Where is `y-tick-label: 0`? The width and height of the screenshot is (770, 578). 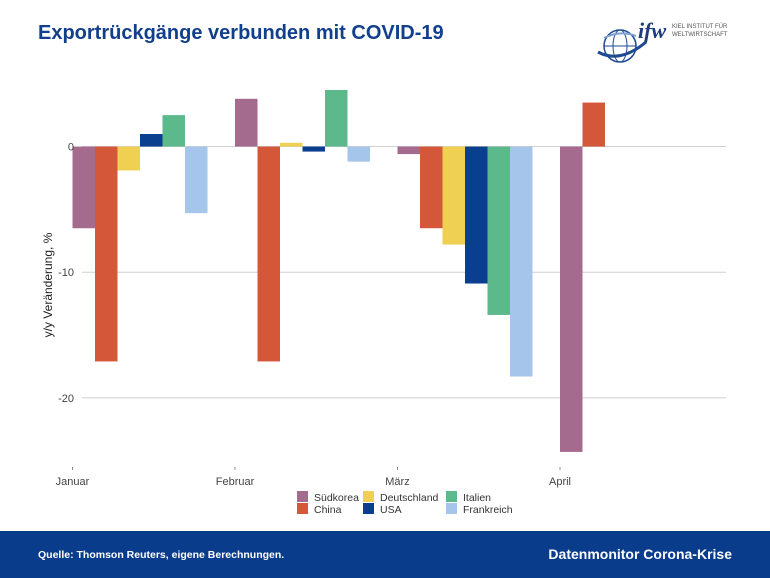
y-tick-label: 0 is located at coordinates (71, 148).